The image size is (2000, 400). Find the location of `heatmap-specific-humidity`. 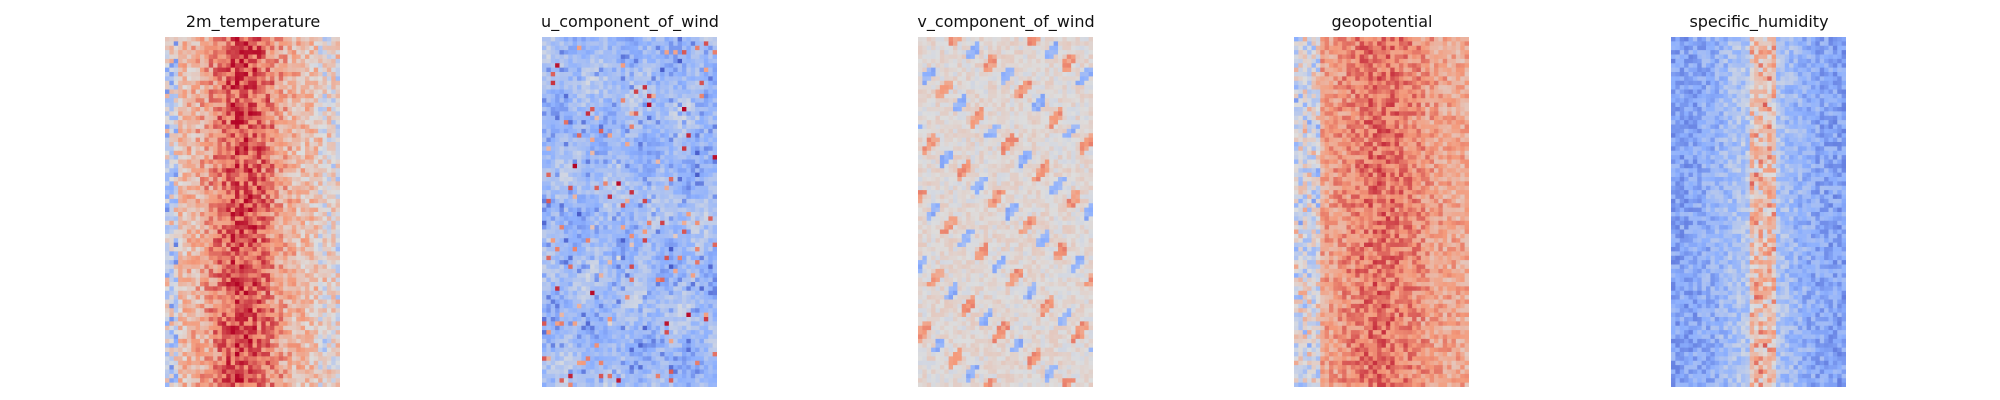

heatmap-specific-humidity is located at coordinates (1758, 212).